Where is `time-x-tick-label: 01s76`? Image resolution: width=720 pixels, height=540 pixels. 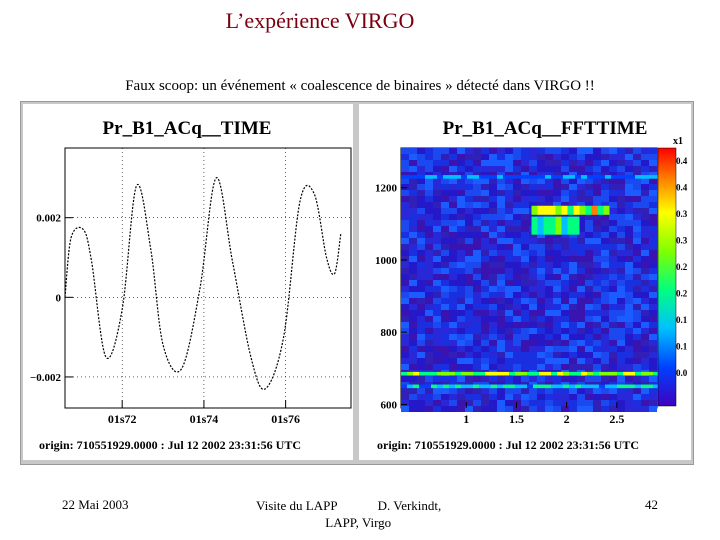
time-x-tick-label: 01s76 is located at coordinates (285, 419).